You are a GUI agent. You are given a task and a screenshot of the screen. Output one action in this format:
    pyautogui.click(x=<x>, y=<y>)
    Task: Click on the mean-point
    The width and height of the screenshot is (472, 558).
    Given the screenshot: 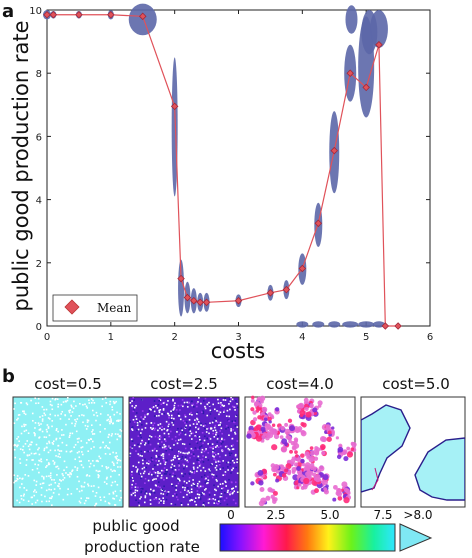 What is the action you would take?
    pyautogui.click(x=366, y=87)
    